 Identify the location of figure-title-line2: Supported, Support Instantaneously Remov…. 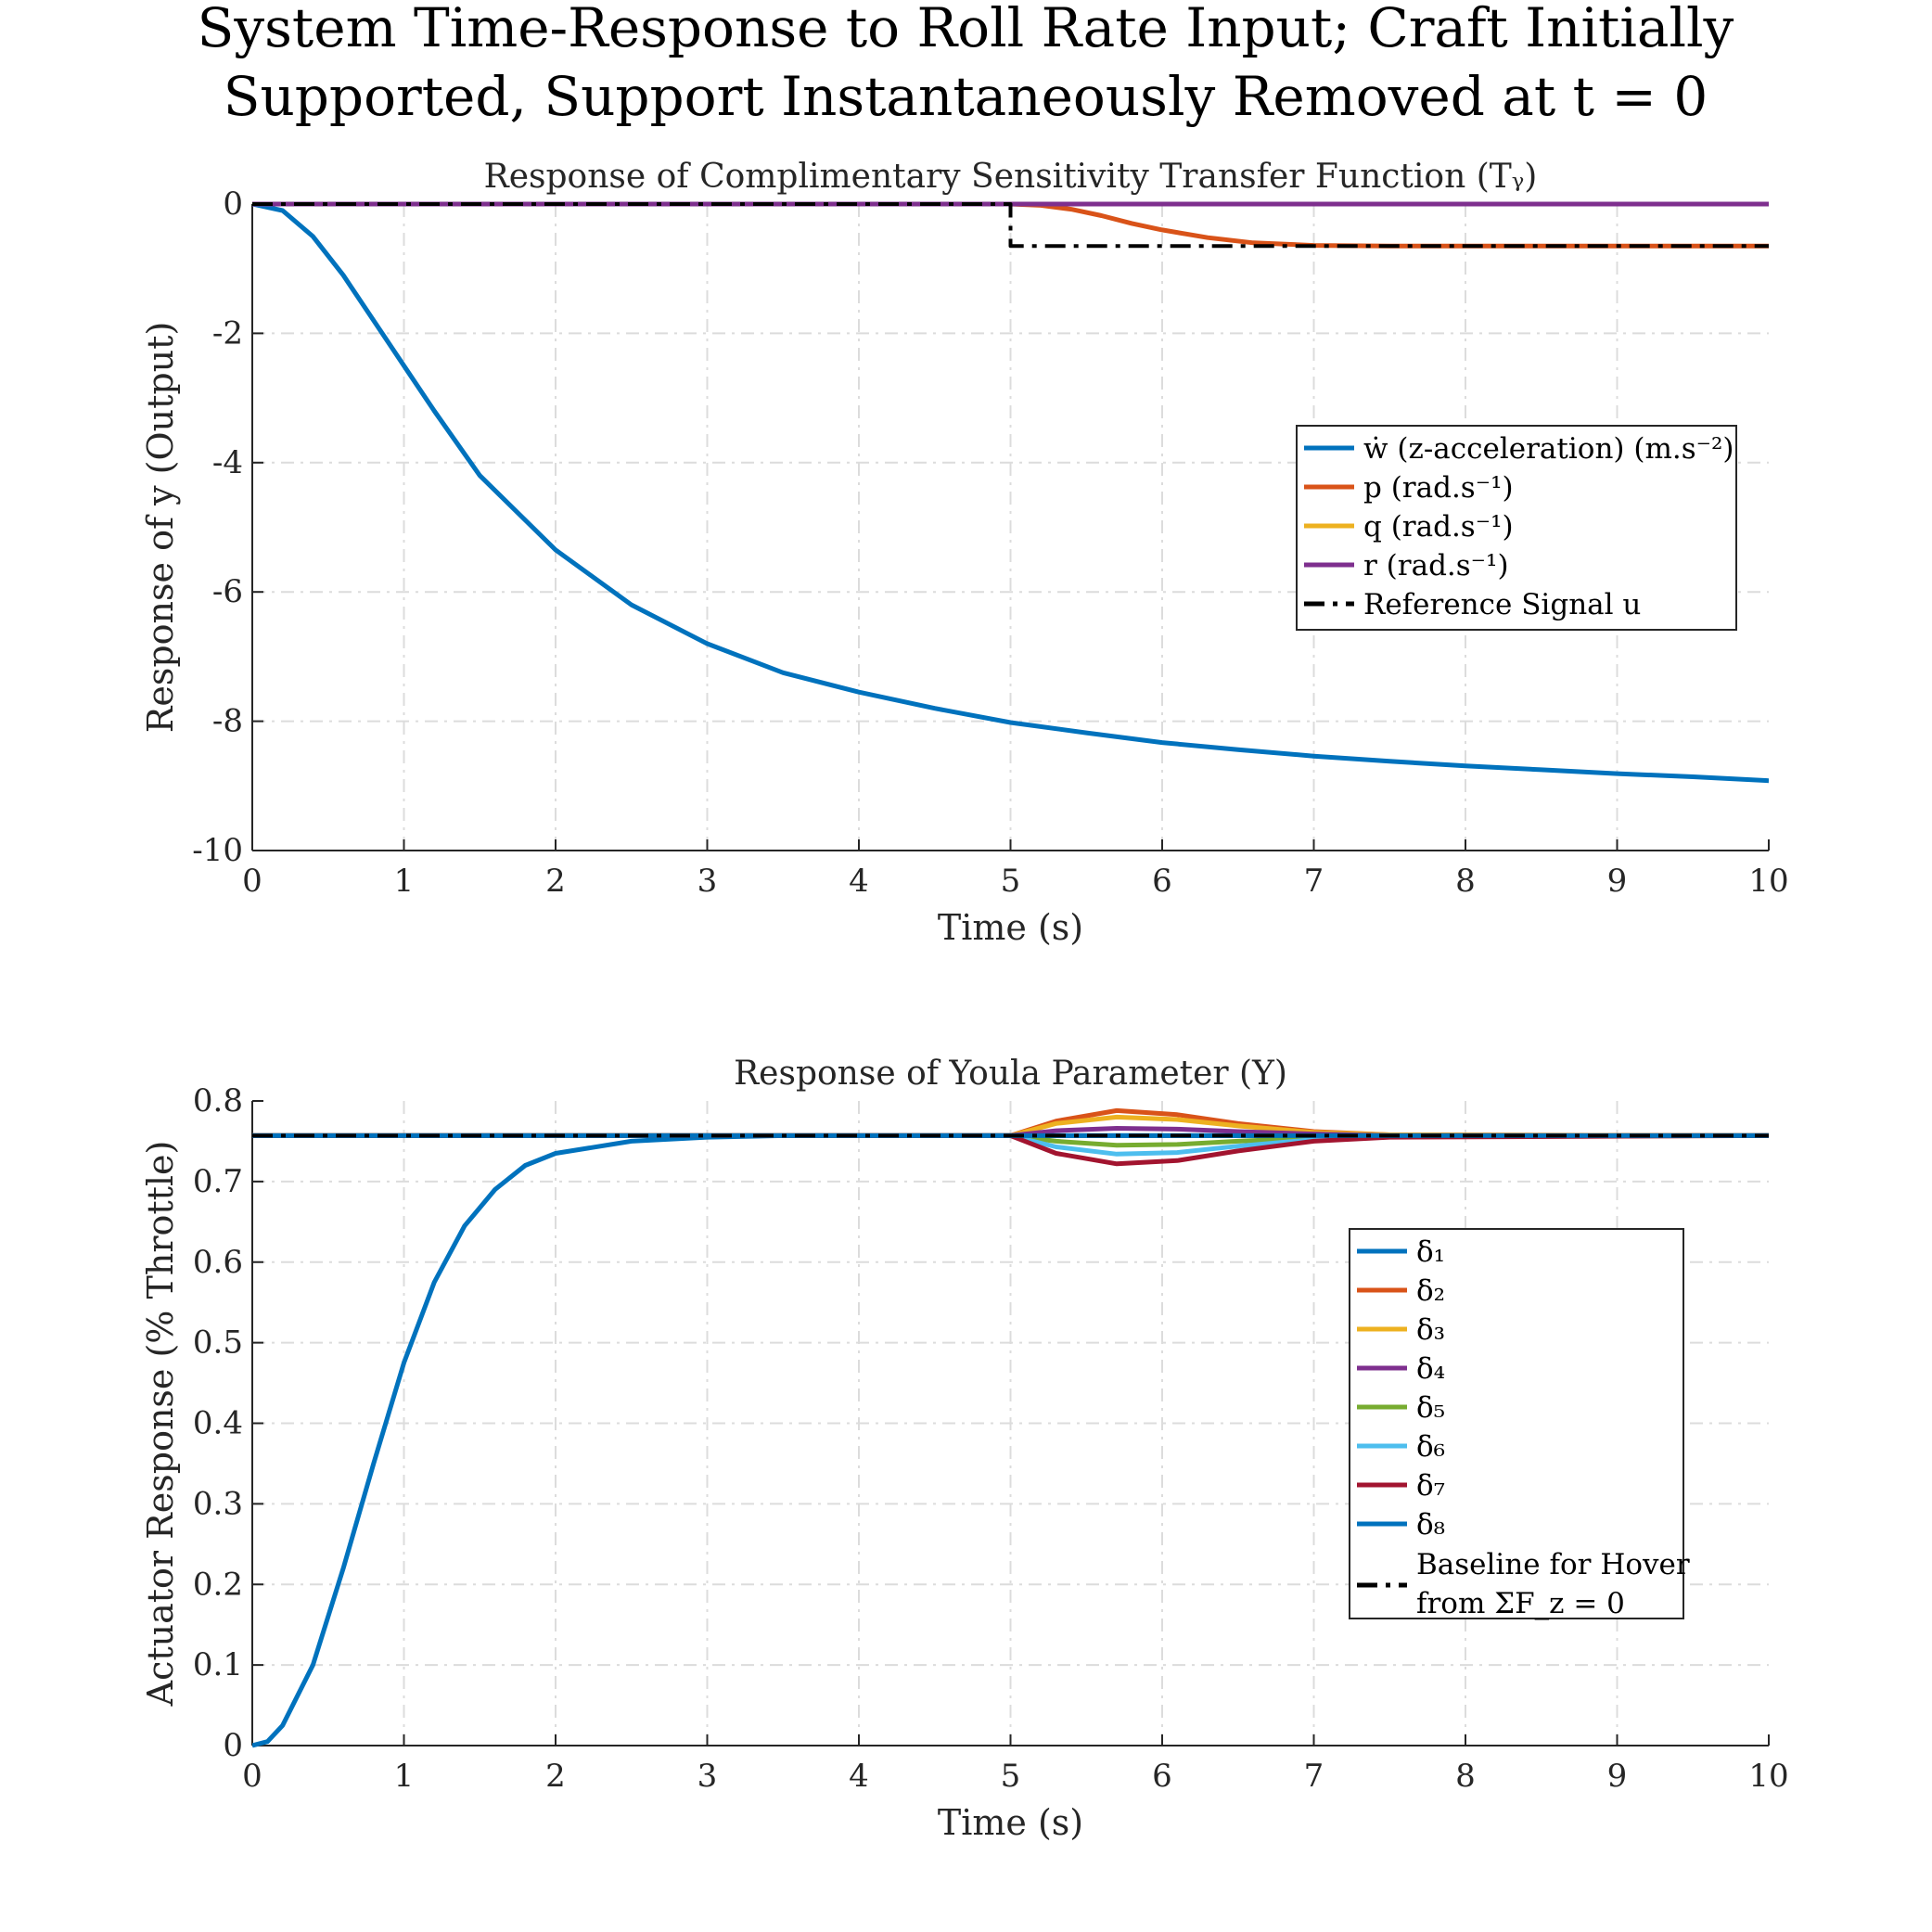
(966, 96).